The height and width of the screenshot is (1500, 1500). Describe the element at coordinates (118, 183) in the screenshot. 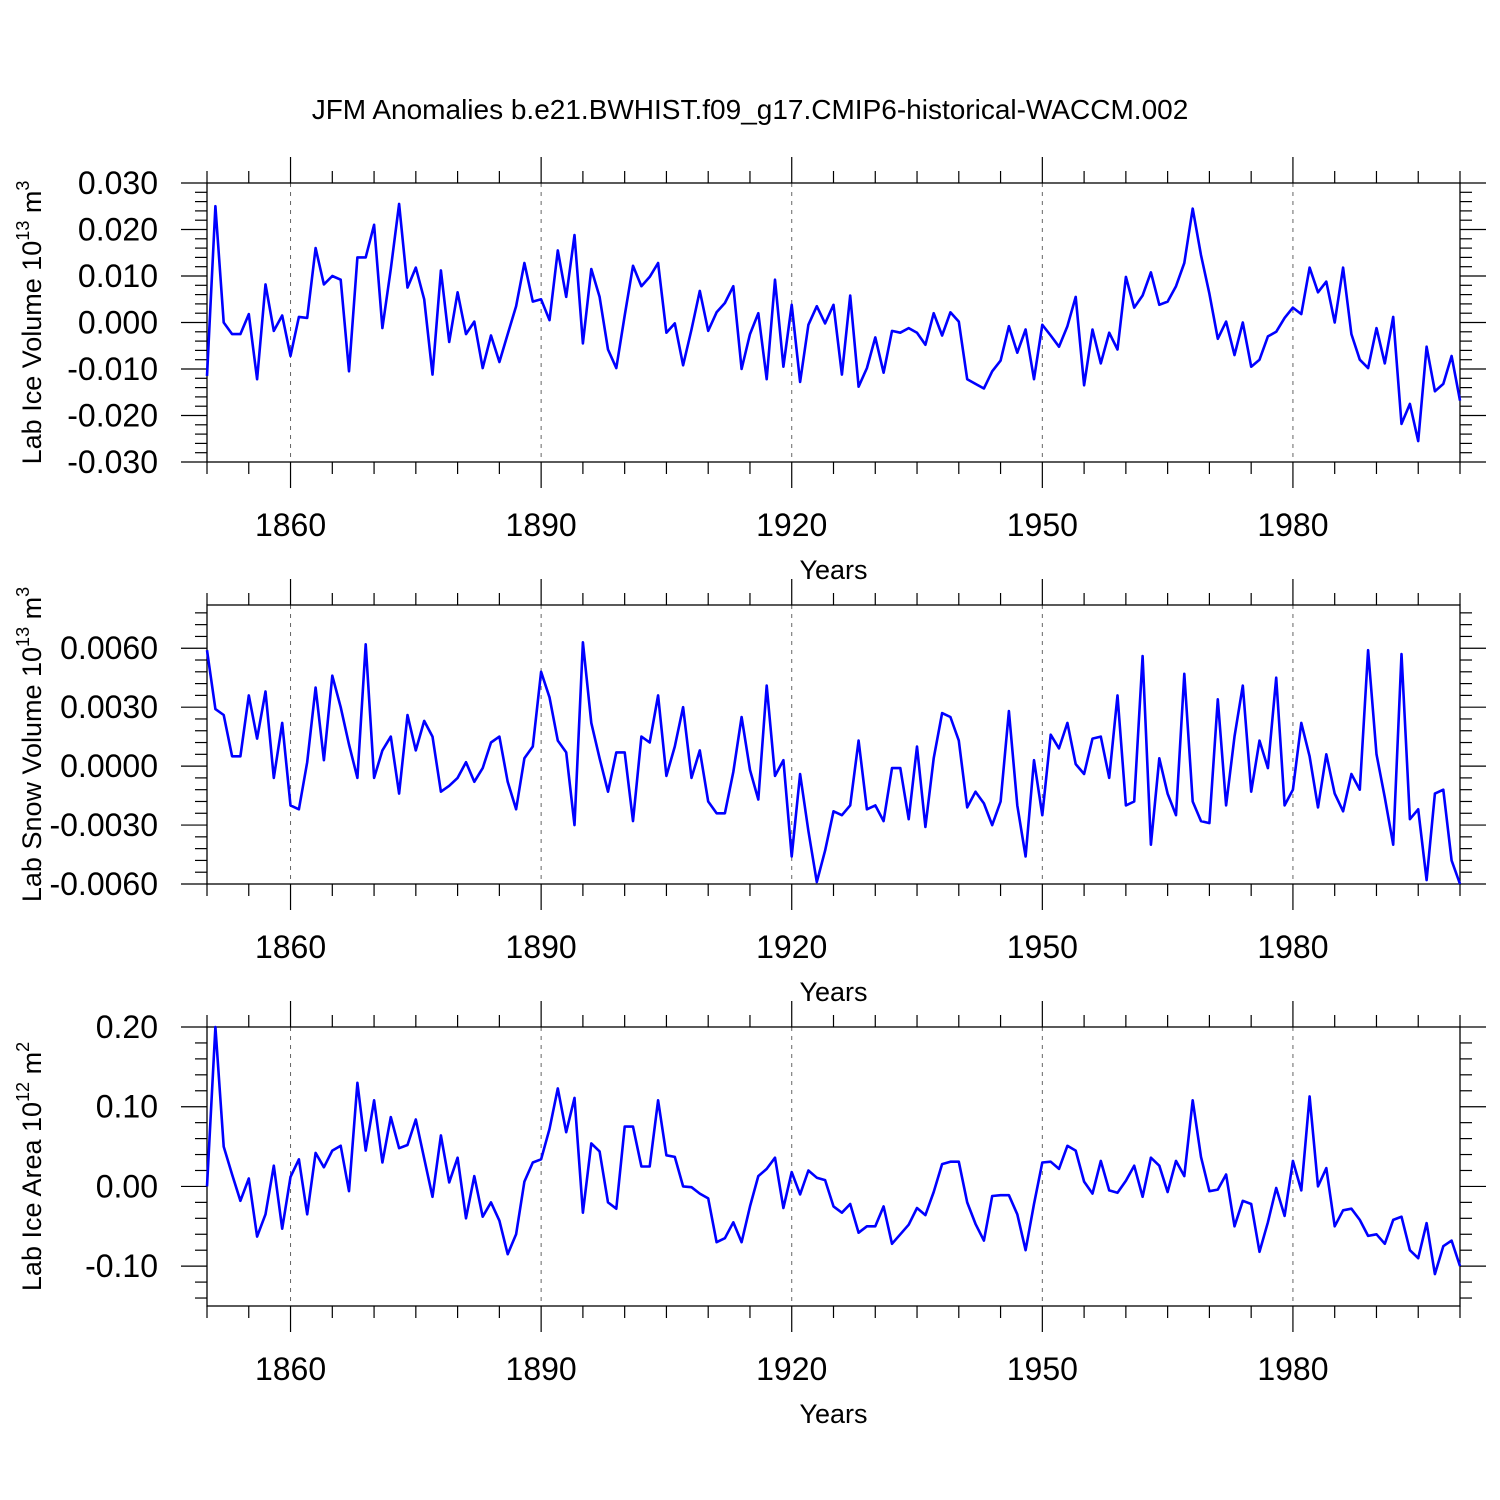

I see `y-tick-label: 0.030` at that location.